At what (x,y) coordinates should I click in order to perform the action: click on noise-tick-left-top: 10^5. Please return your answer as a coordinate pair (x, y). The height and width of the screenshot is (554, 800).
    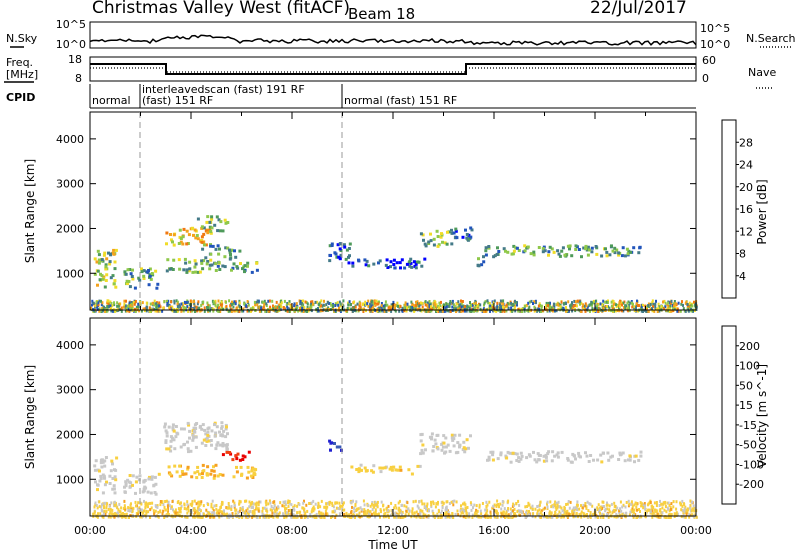
    Looking at the image, I should click on (71, 24).